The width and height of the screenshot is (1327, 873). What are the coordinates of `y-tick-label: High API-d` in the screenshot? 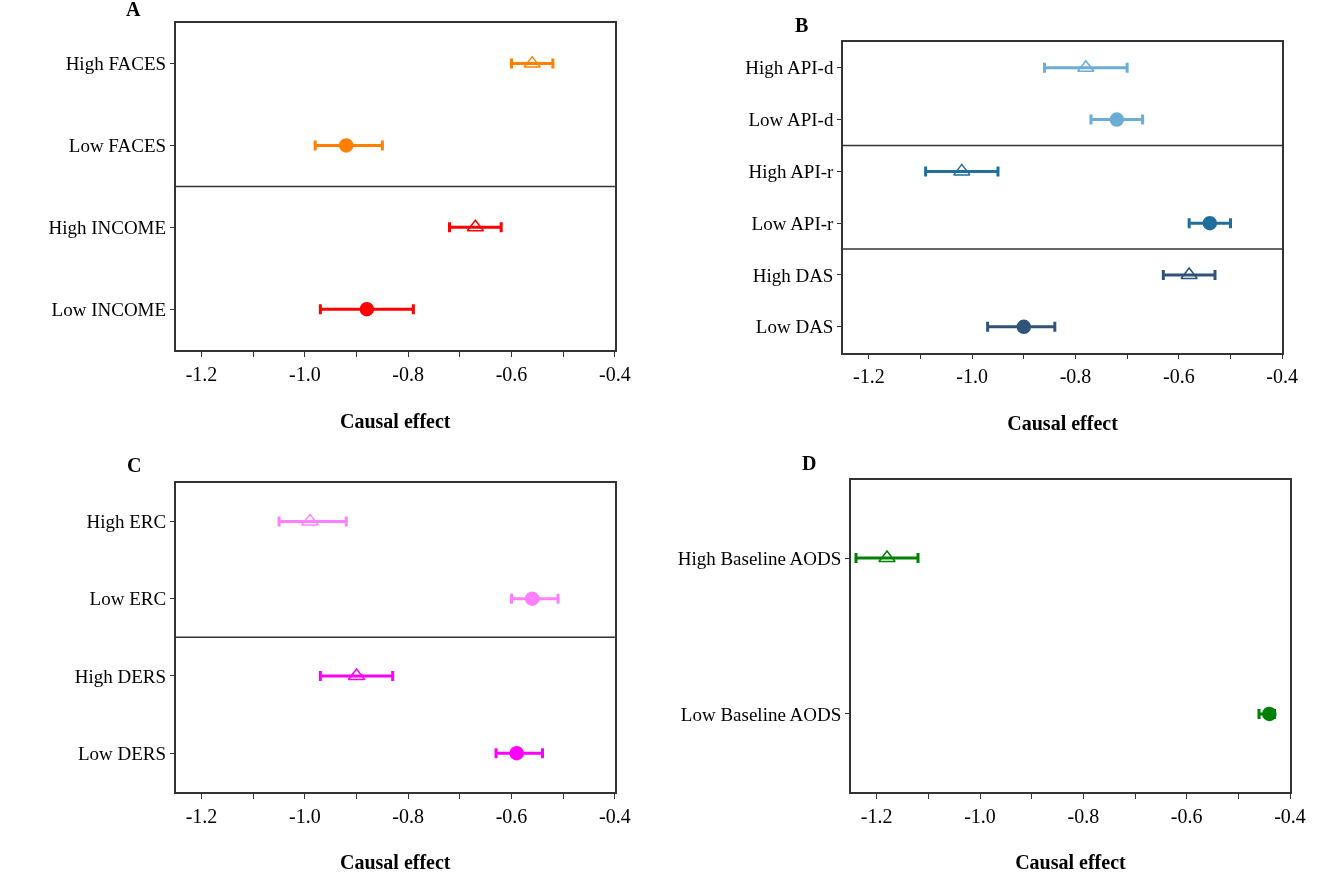 It's located at (789, 68).